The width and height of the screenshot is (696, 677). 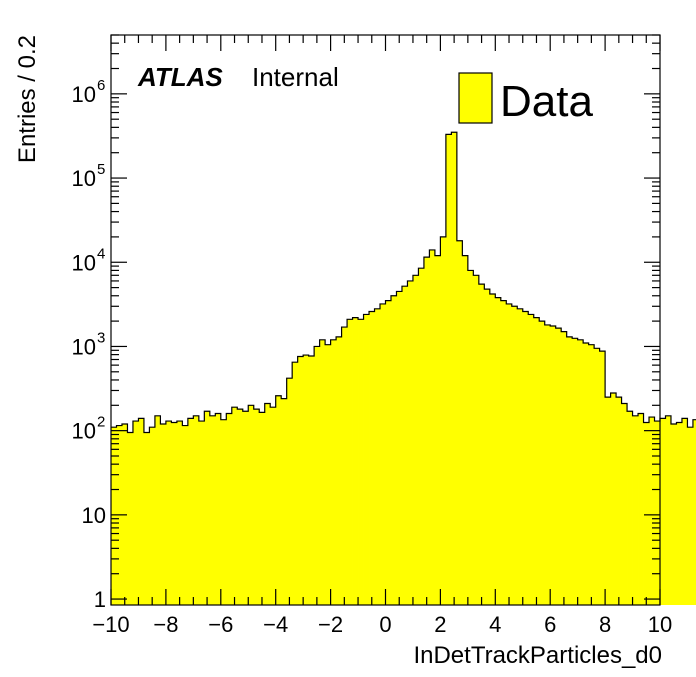 What do you see at coordinates (495, 624) in the screenshot?
I see `x-tick-label: 4` at bounding box center [495, 624].